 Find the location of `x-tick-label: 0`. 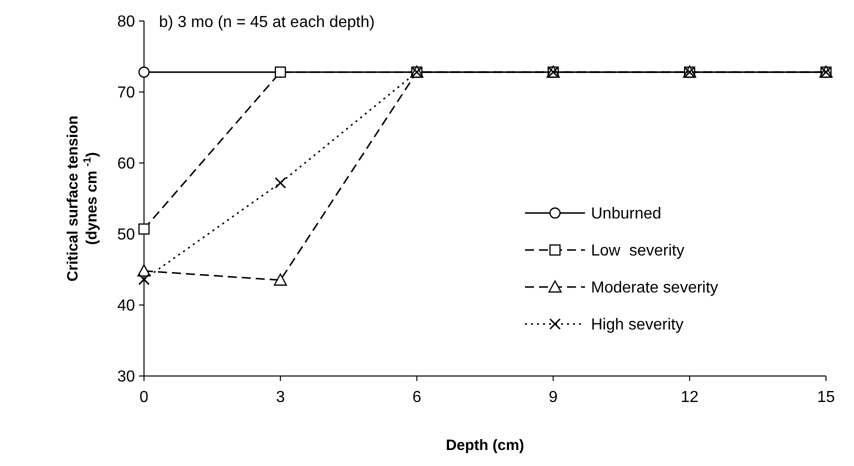

x-tick-label: 0 is located at coordinates (144, 397).